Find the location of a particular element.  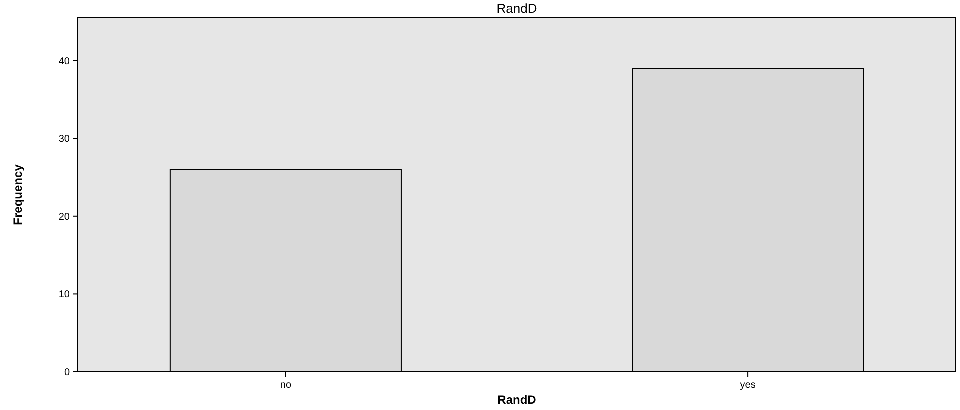

x-tick-label: no is located at coordinates (286, 385).